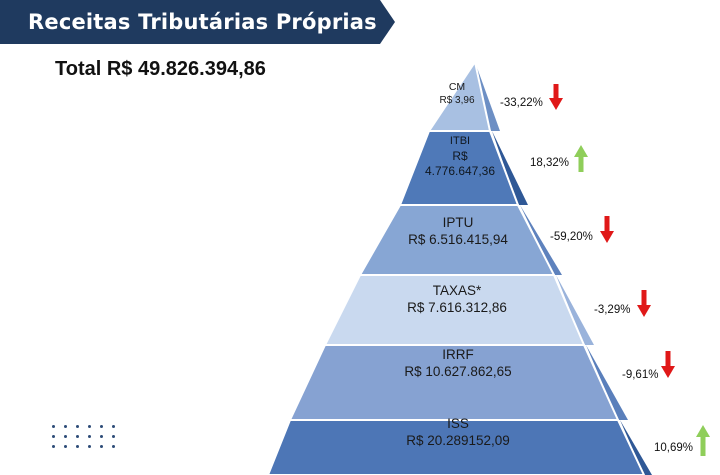  Describe the element at coordinates (487, 96) in the screenshot. I see `side-face-cm` at that location.